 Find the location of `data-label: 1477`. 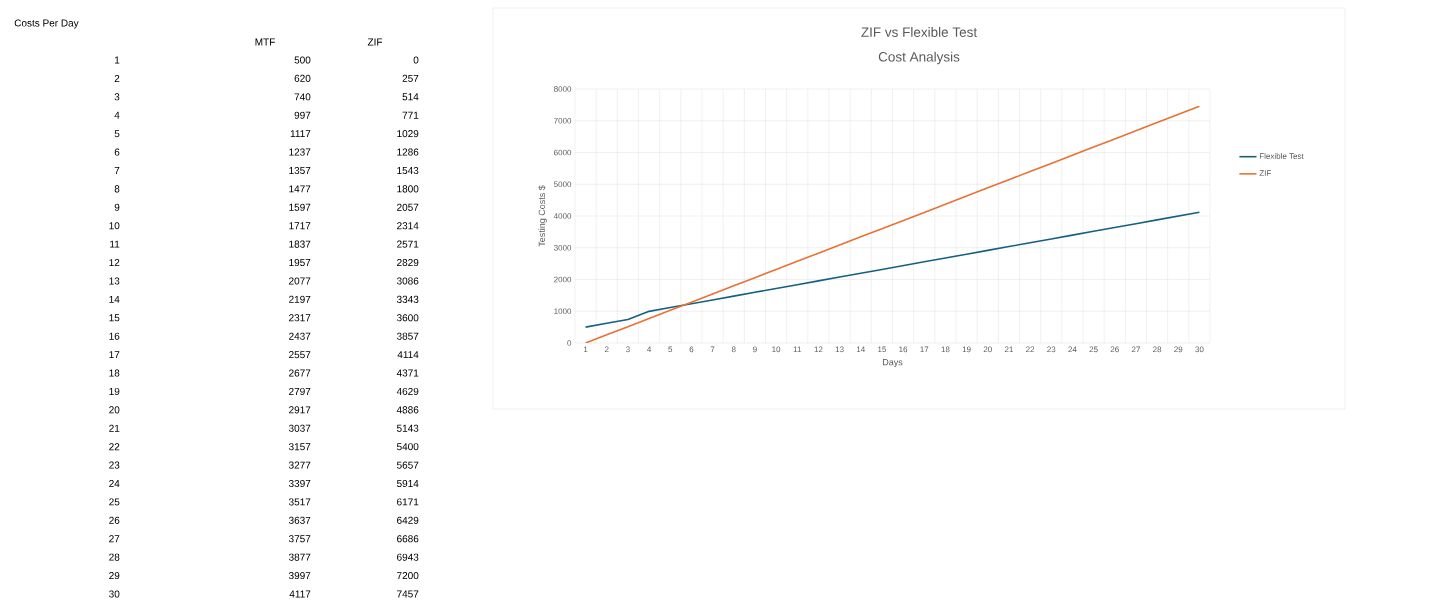

data-label: 1477 is located at coordinates (300, 189).